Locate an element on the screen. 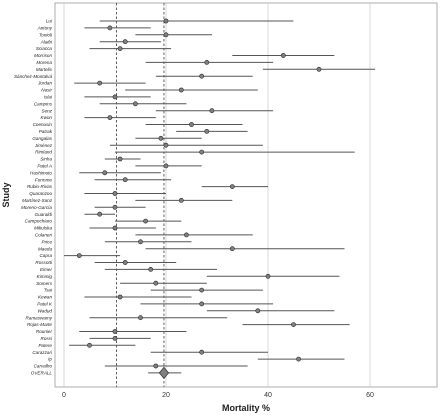  x-tick-label: 60 is located at coordinates (370, 395).